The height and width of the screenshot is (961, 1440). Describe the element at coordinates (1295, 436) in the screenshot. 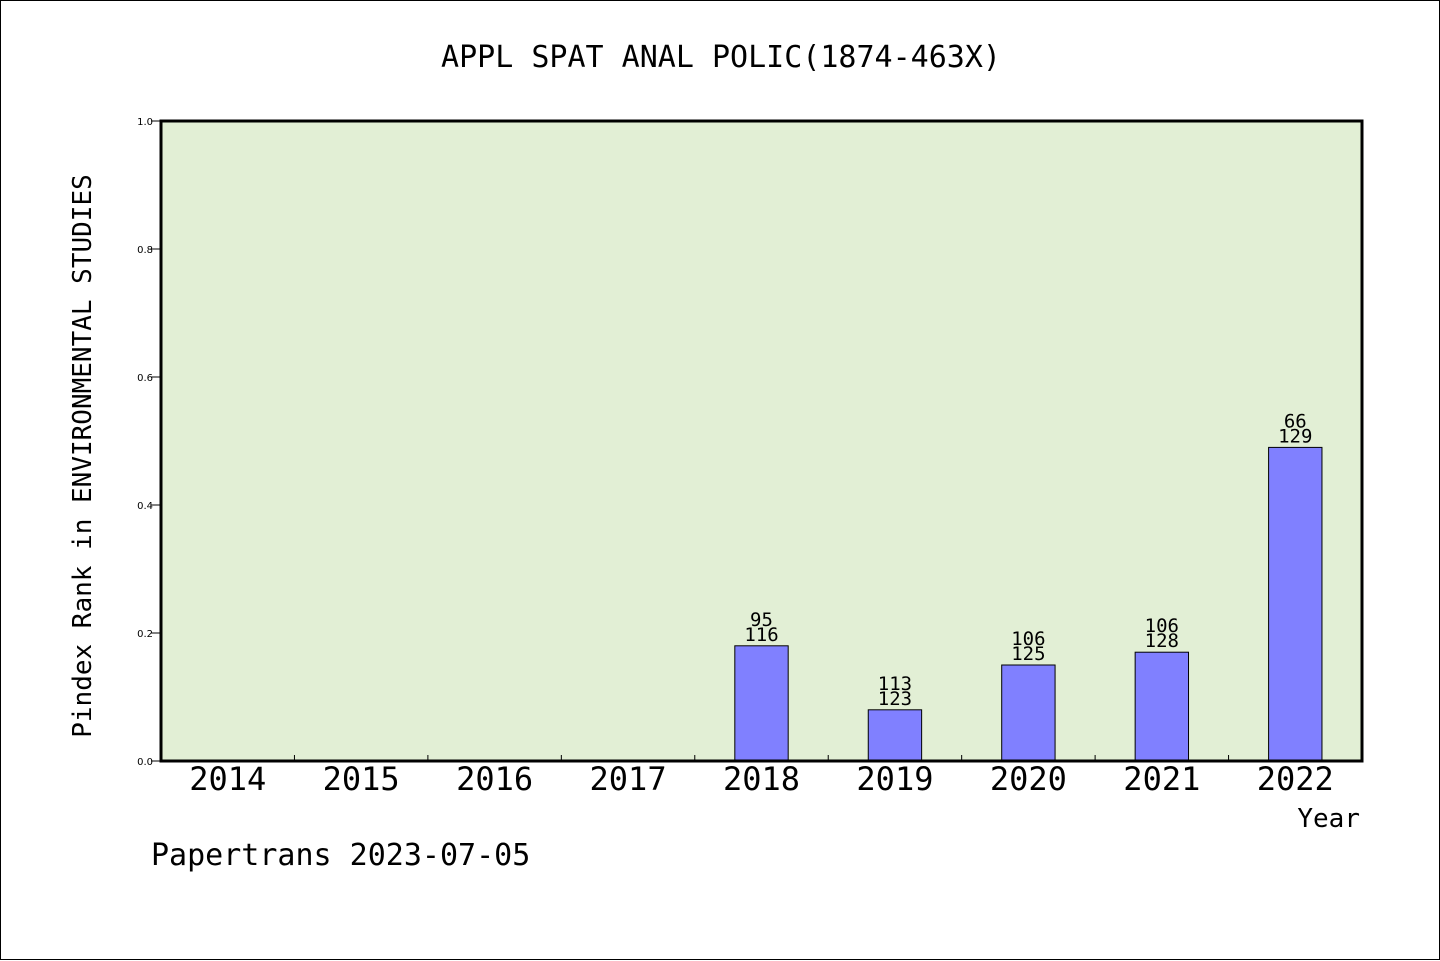

I see `total-label: 129` at that location.